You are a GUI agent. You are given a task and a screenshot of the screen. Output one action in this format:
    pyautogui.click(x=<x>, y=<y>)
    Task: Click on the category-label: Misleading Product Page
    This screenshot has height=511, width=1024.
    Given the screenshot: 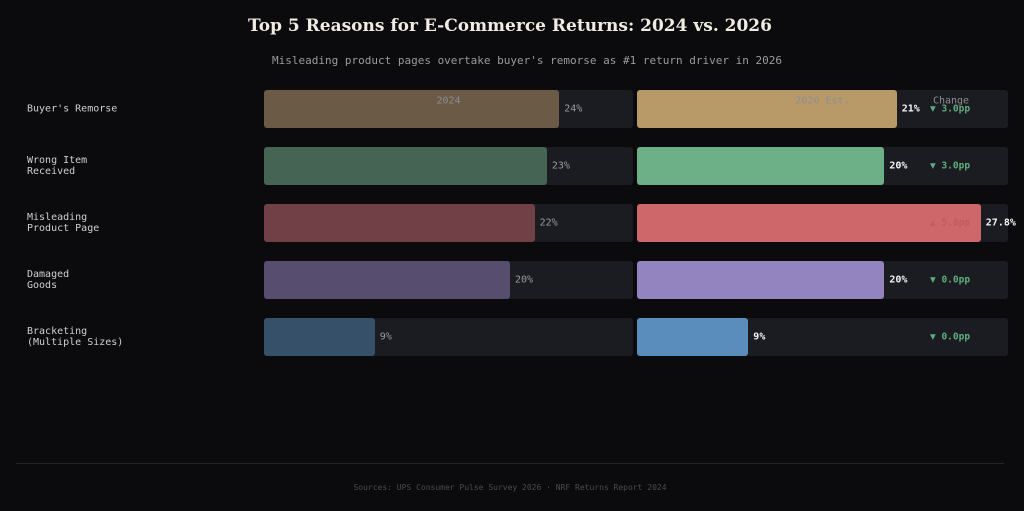 What is the action you would take?
    pyautogui.click(x=63, y=223)
    